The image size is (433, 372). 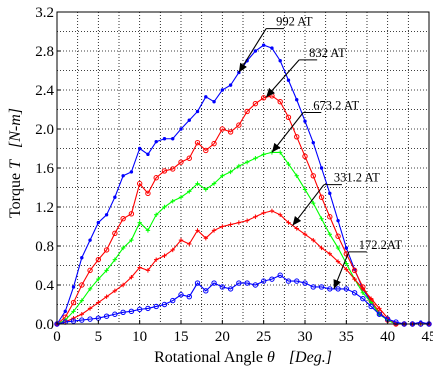 What do you see at coordinates (315, 126) in the screenshot?
I see `annotation: 673.2 AT` at bounding box center [315, 126].